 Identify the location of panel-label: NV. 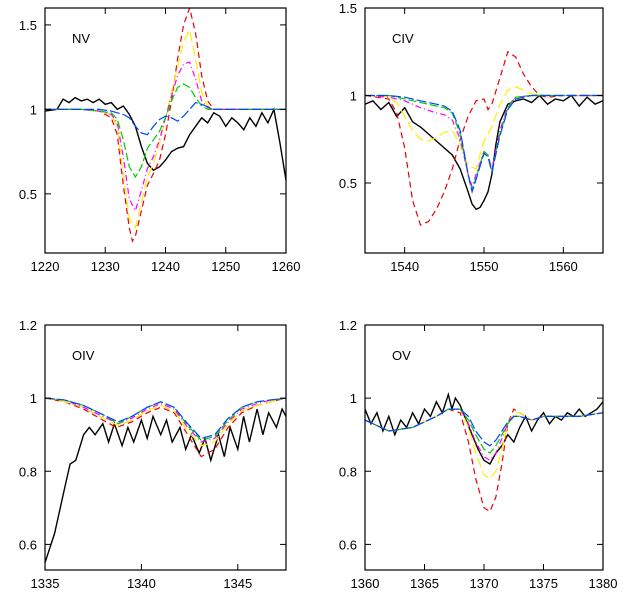
(81, 38).